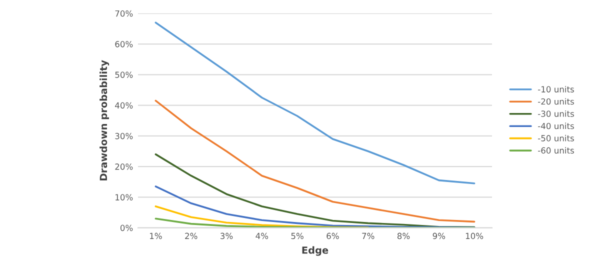 This screenshot has width=600, height=268. What do you see at coordinates (368, 236) in the screenshot?
I see `x-tick-label: 7%` at bounding box center [368, 236].